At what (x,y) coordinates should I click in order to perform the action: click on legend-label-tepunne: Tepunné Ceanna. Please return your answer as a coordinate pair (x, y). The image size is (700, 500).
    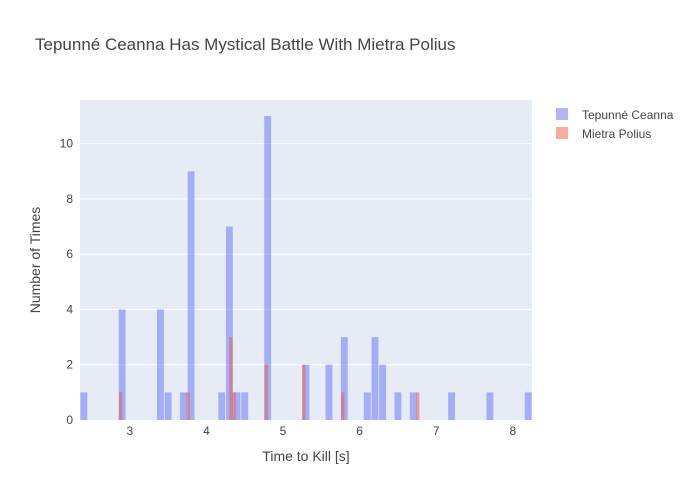
    Looking at the image, I should click on (628, 115).